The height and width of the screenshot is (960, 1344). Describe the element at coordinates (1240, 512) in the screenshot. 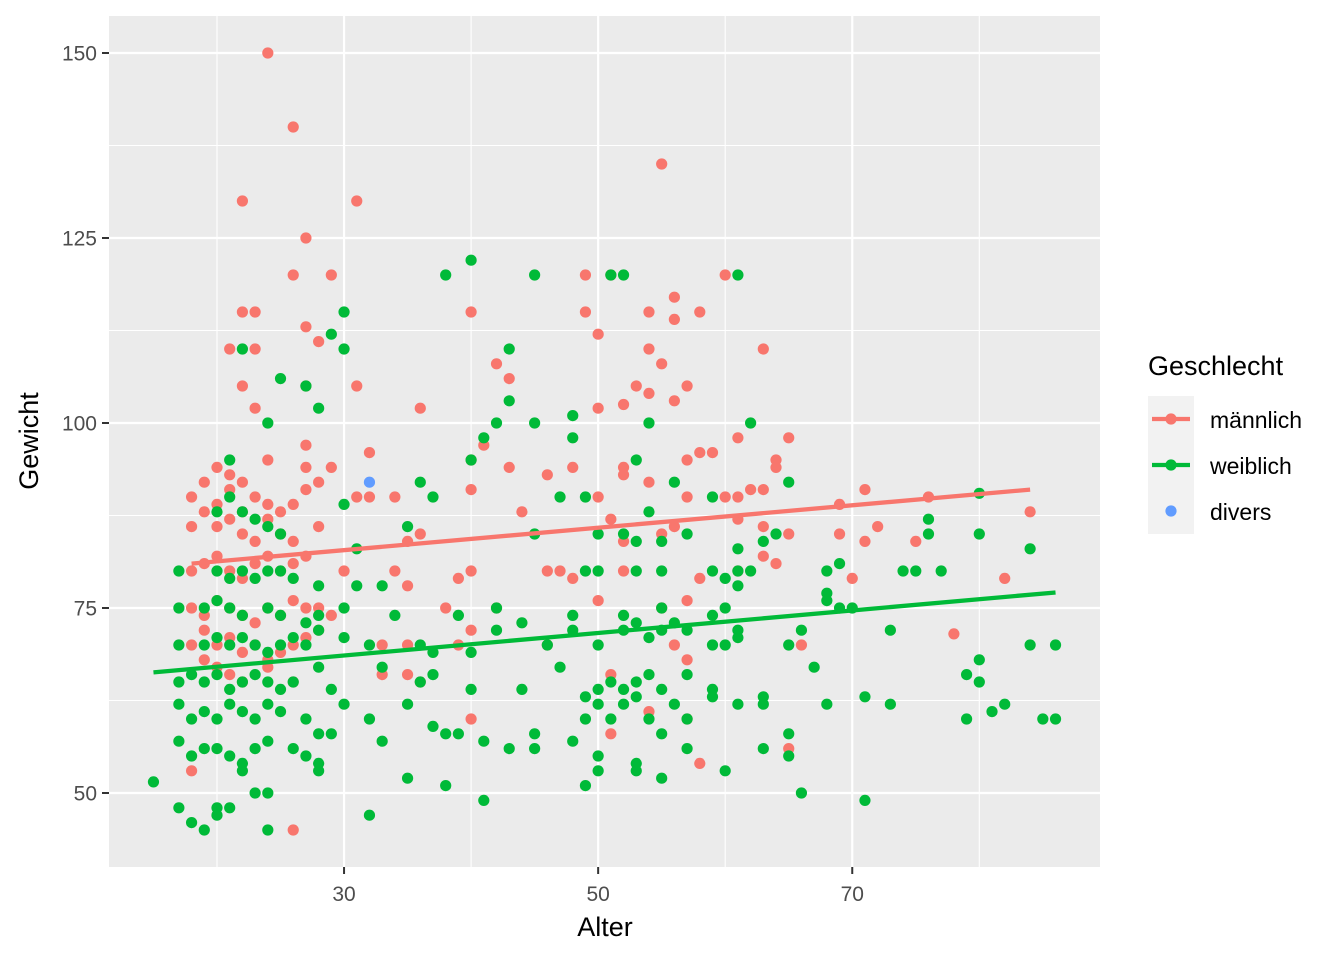

I see `legend-label-divers: divers` at that location.